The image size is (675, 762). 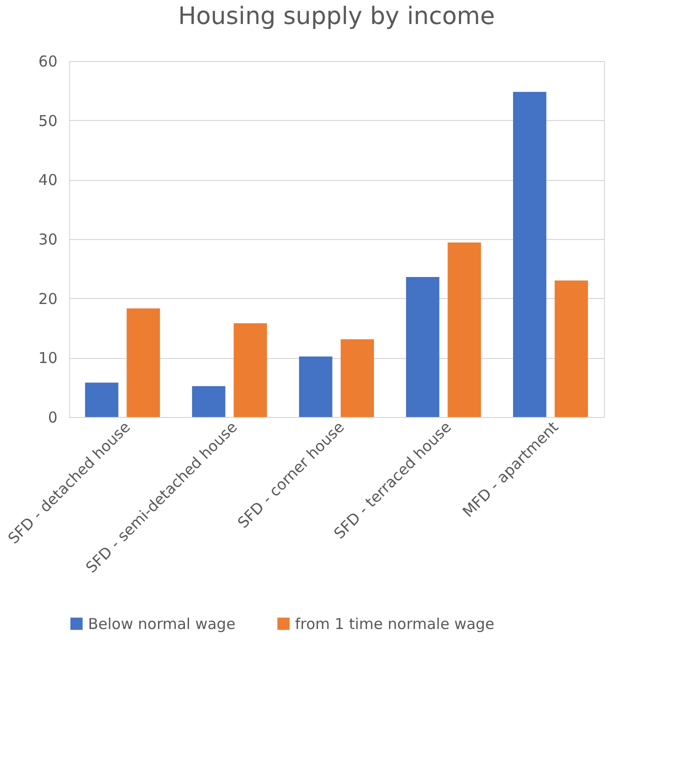 What do you see at coordinates (48, 358) in the screenshot?
I see `y-tick-label: 10` at bounding box center [48, 358].